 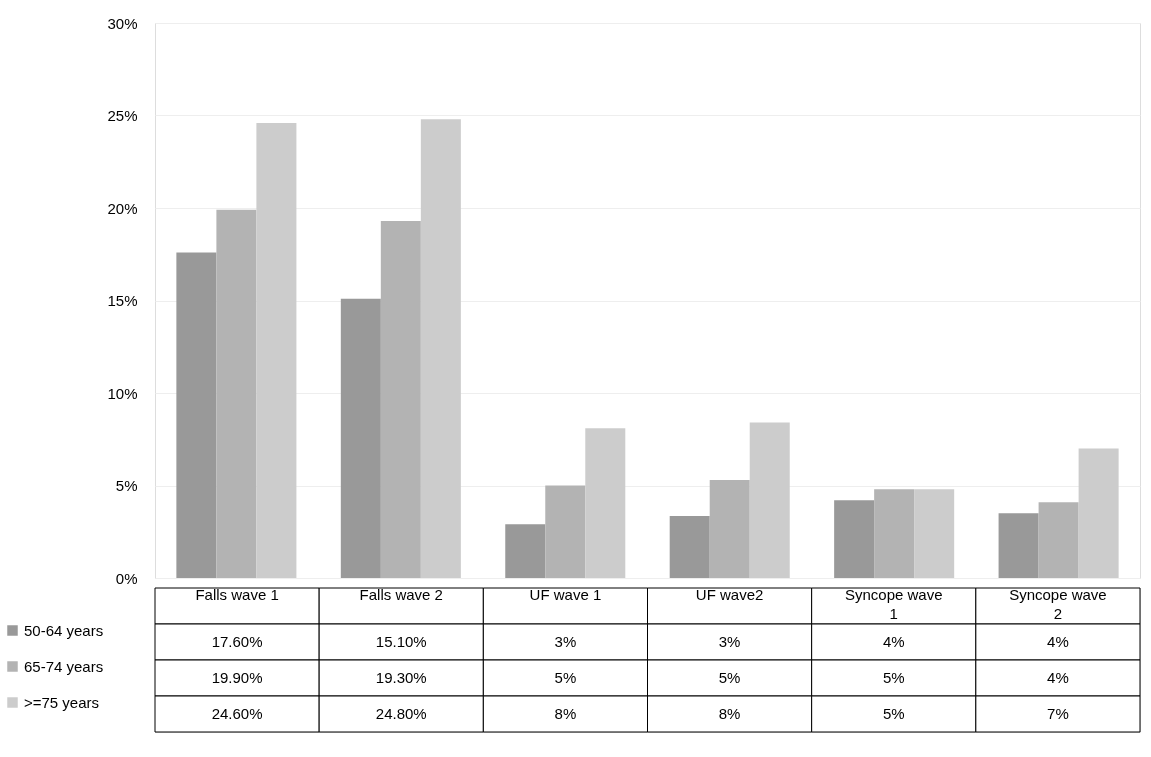 What do you see at coordinates (237, 713) in the screenshot?
I see `data-label: 24.60%` at bounding box center [237, 713].